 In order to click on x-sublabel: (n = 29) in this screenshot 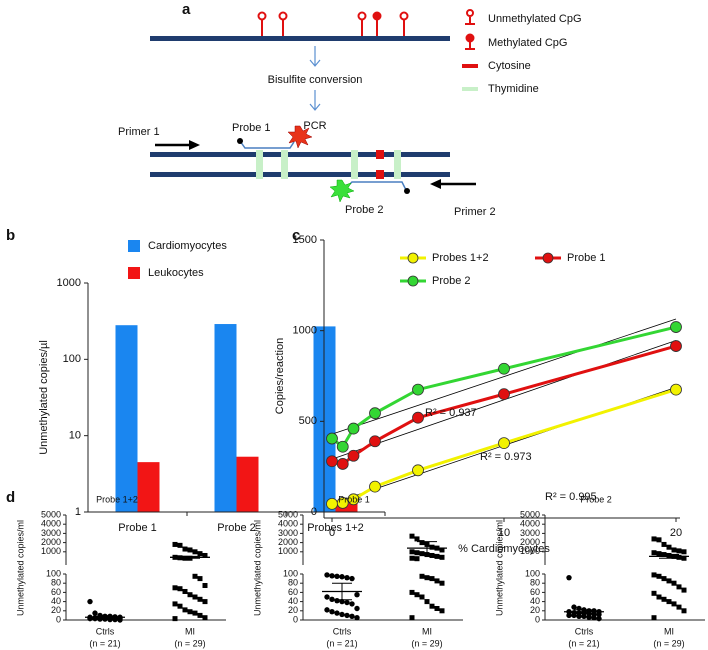, I will do `click(189, 643)`.